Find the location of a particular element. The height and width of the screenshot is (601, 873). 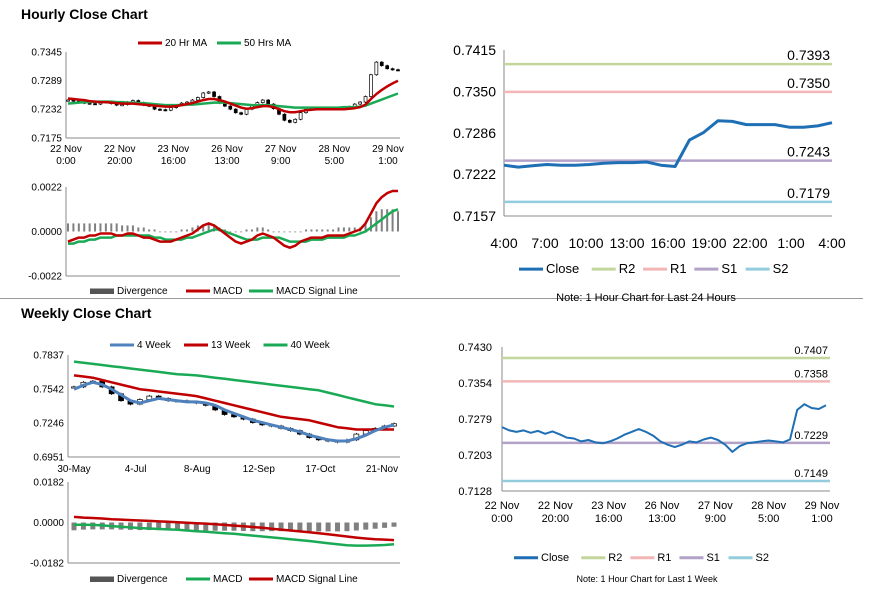

hourly-24h-y-tick-label: 0.7415 is located at coordinates (474, 50).